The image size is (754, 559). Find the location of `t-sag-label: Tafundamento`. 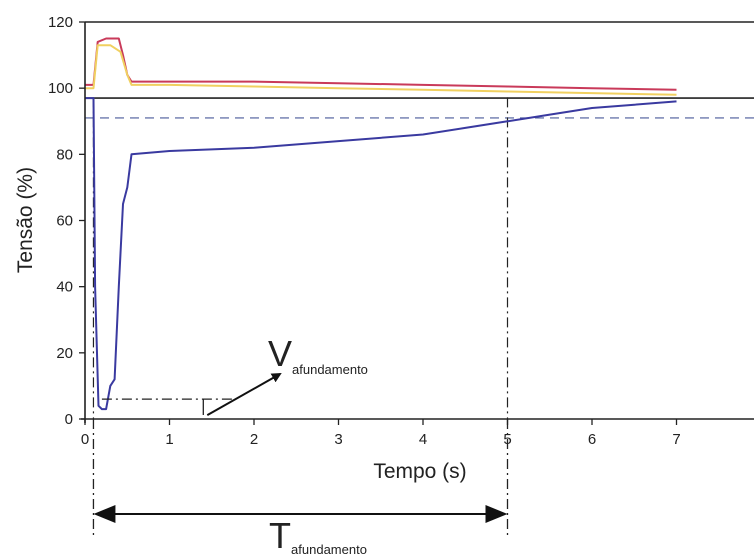

t-sag-label: Tafundamento is located at coordinates (318, 536).